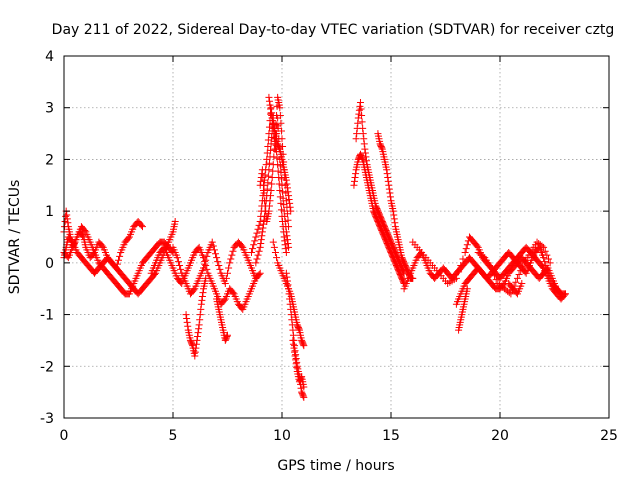  I want to click on x-tick-label: 20, so click(500, 436).